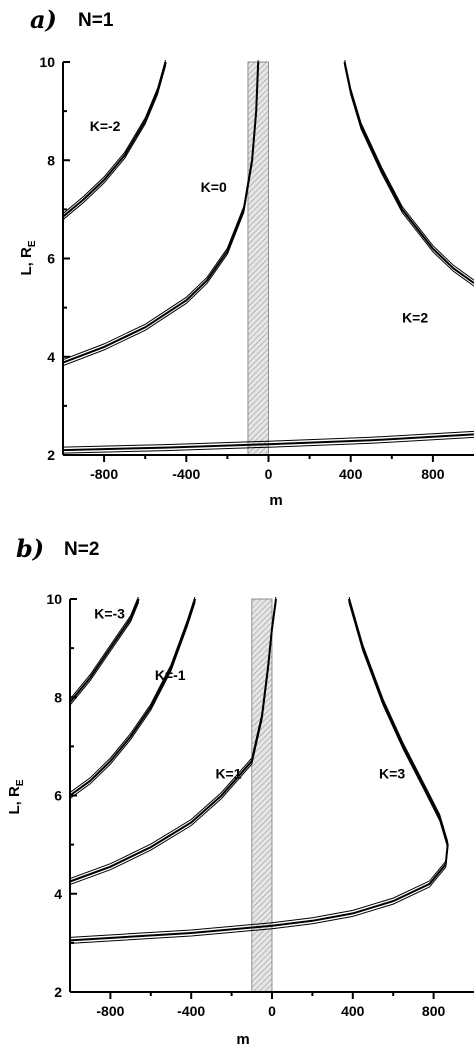 This screenshot has height=1053, width=474. I want to click on panel-a-curve-label: K=2, so click(415, 317).